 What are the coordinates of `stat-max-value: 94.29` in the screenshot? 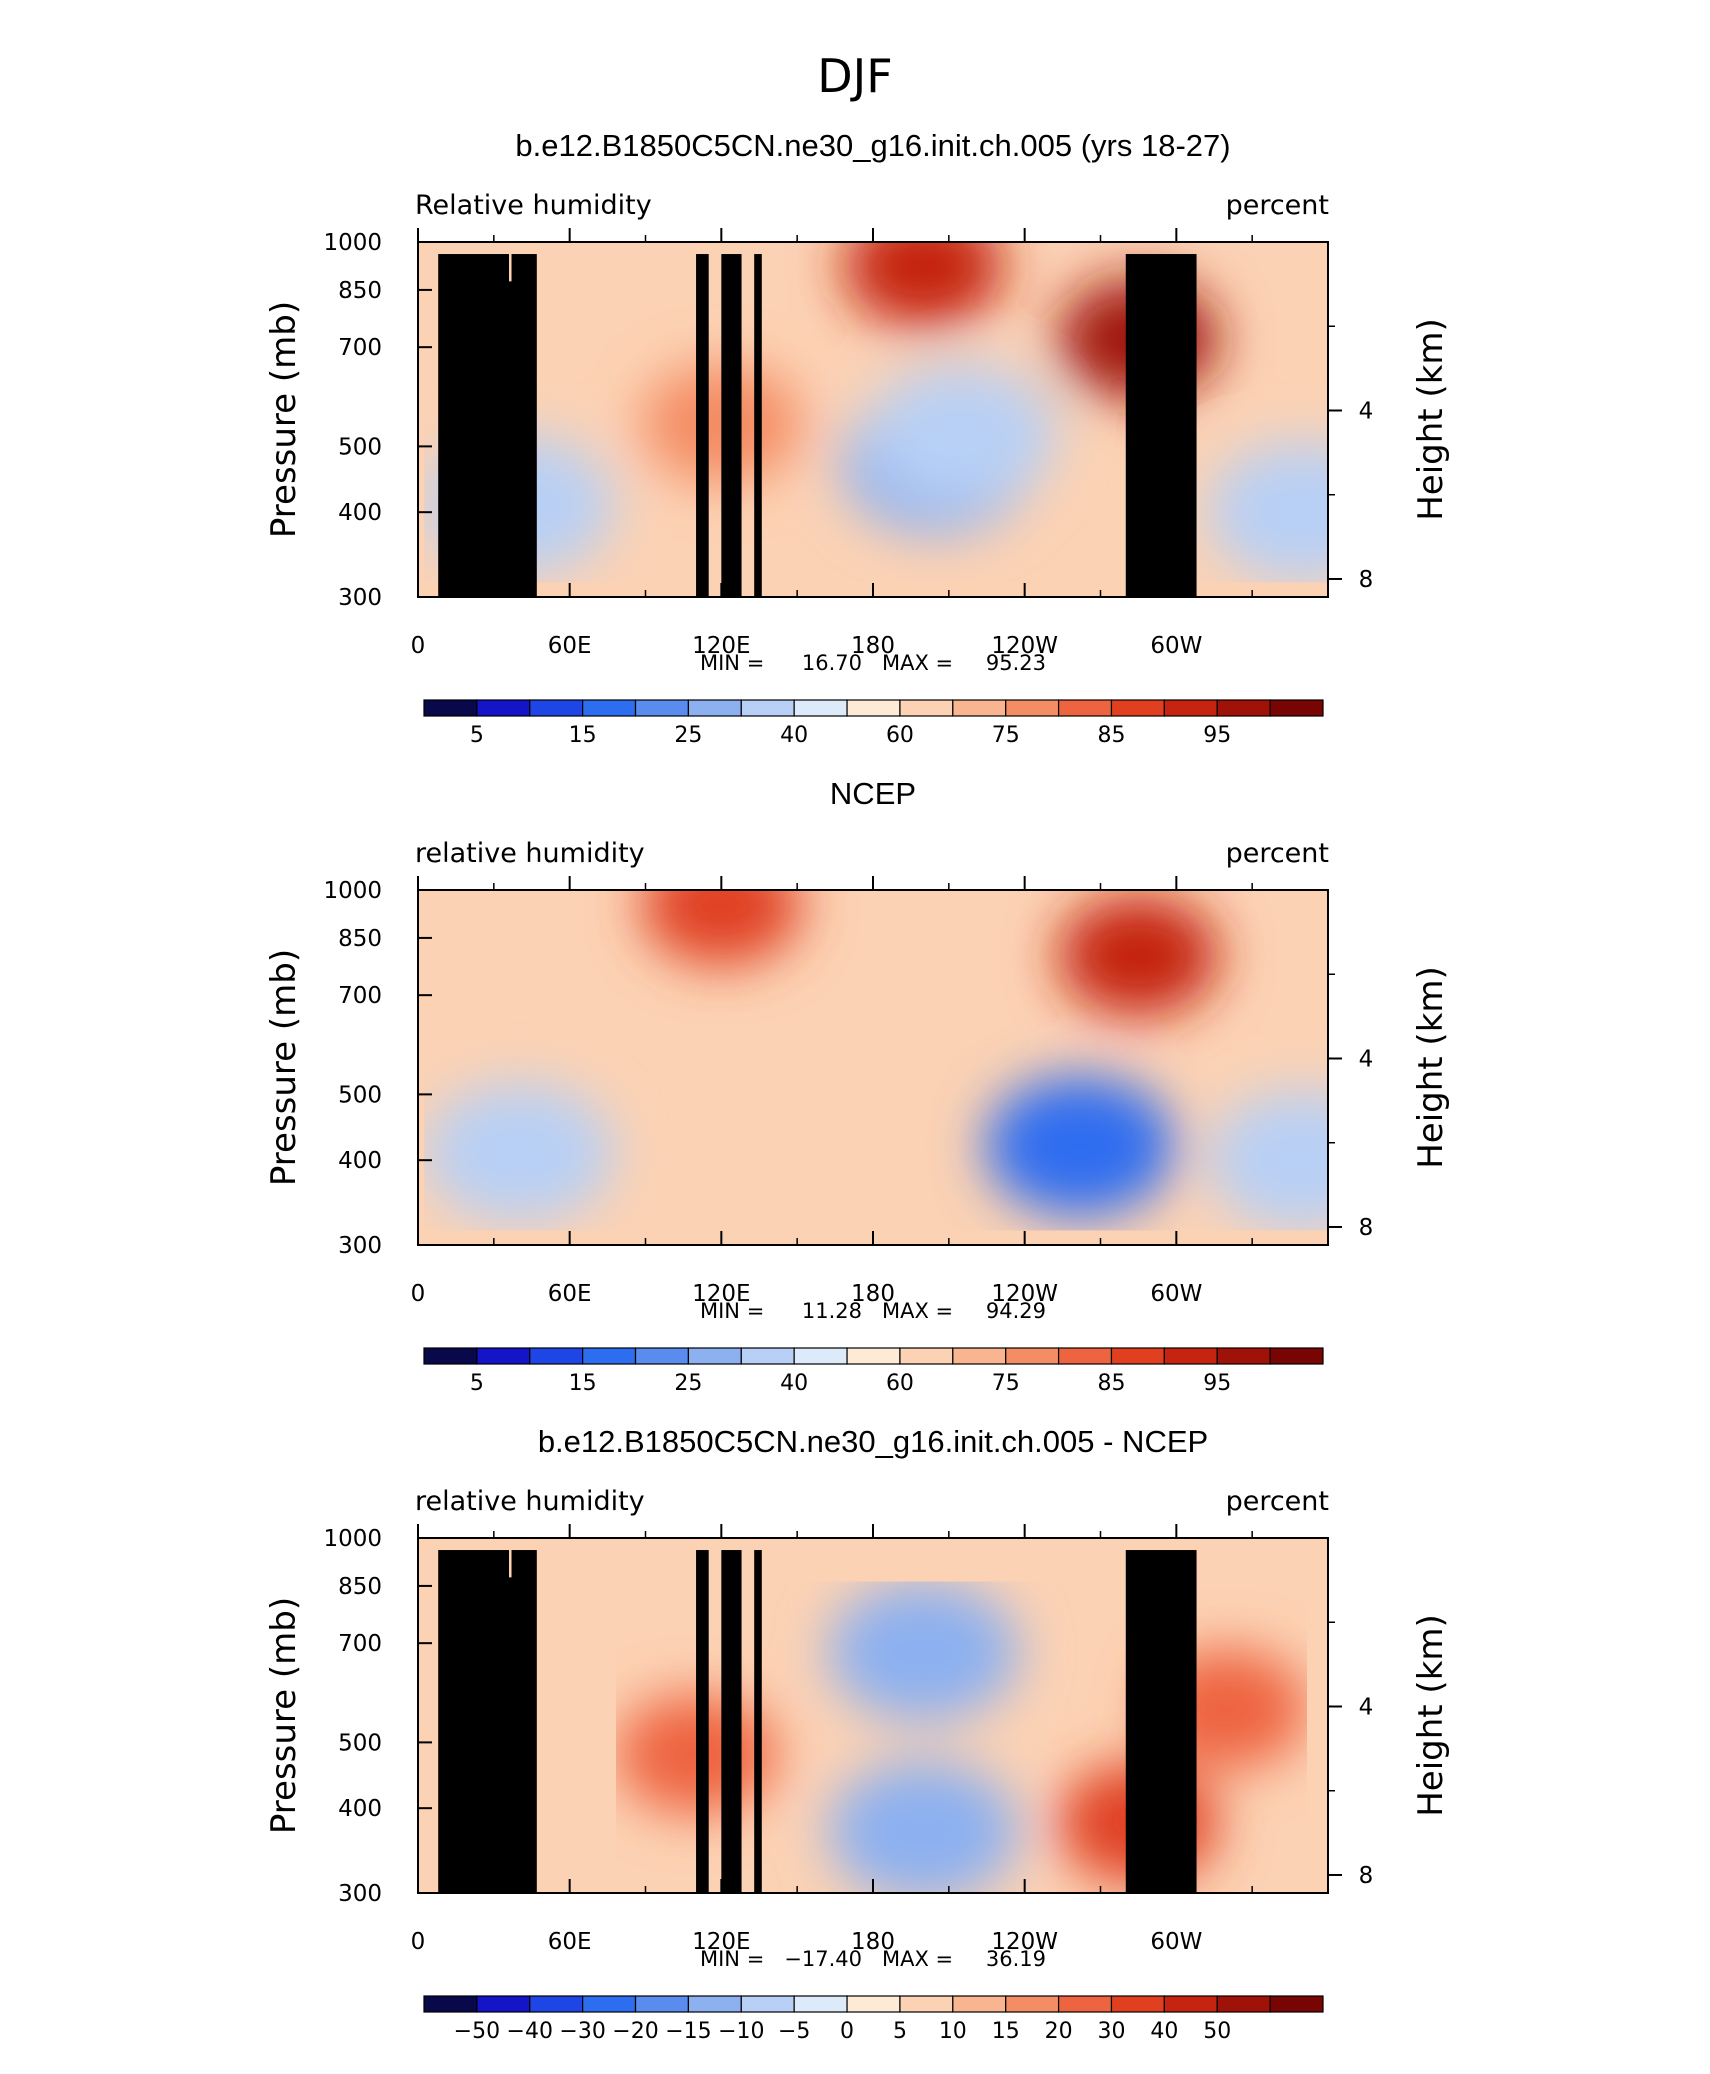 It's located at (1016, 1311).